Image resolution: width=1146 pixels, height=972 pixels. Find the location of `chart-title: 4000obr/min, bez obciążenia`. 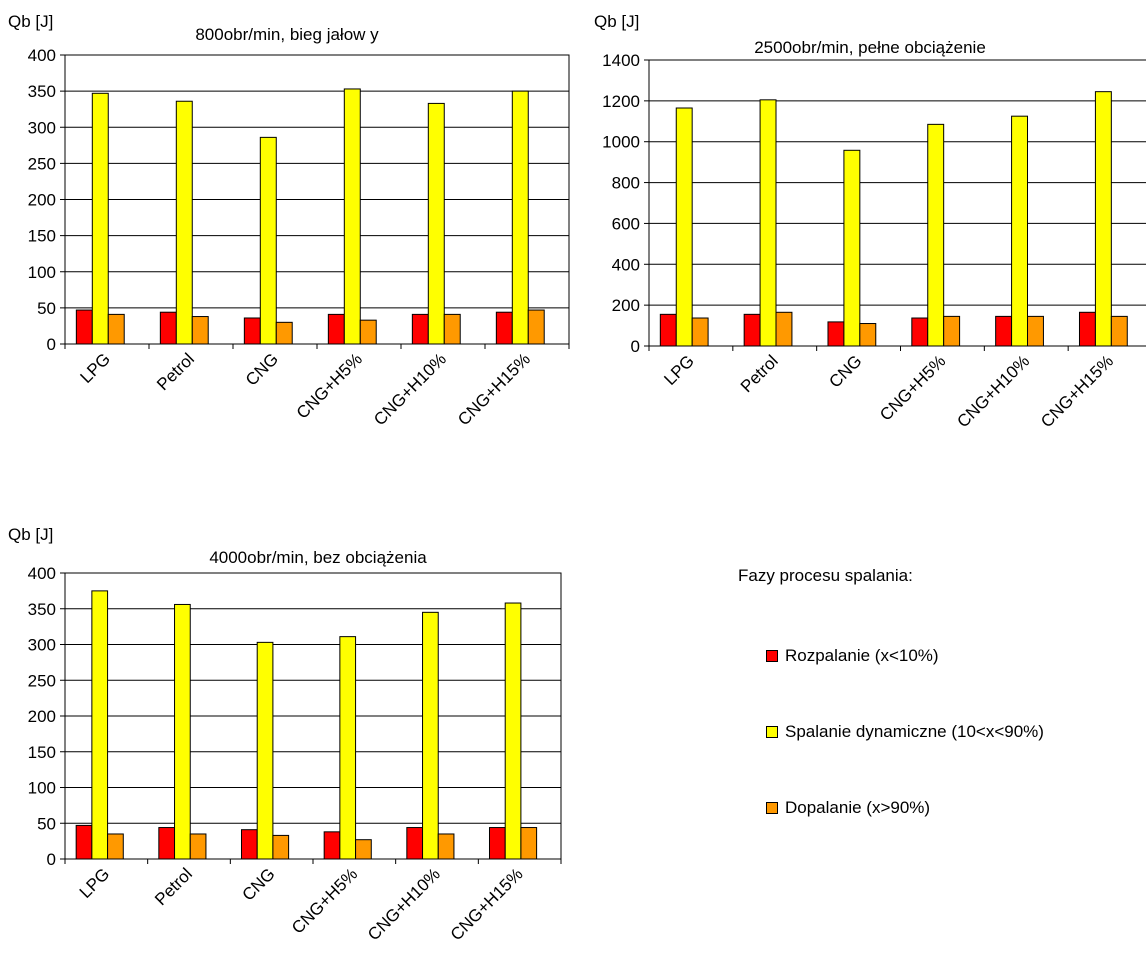

chart-title: 4000obr/min, bez obciążenia is located at coordinates (318, 557).